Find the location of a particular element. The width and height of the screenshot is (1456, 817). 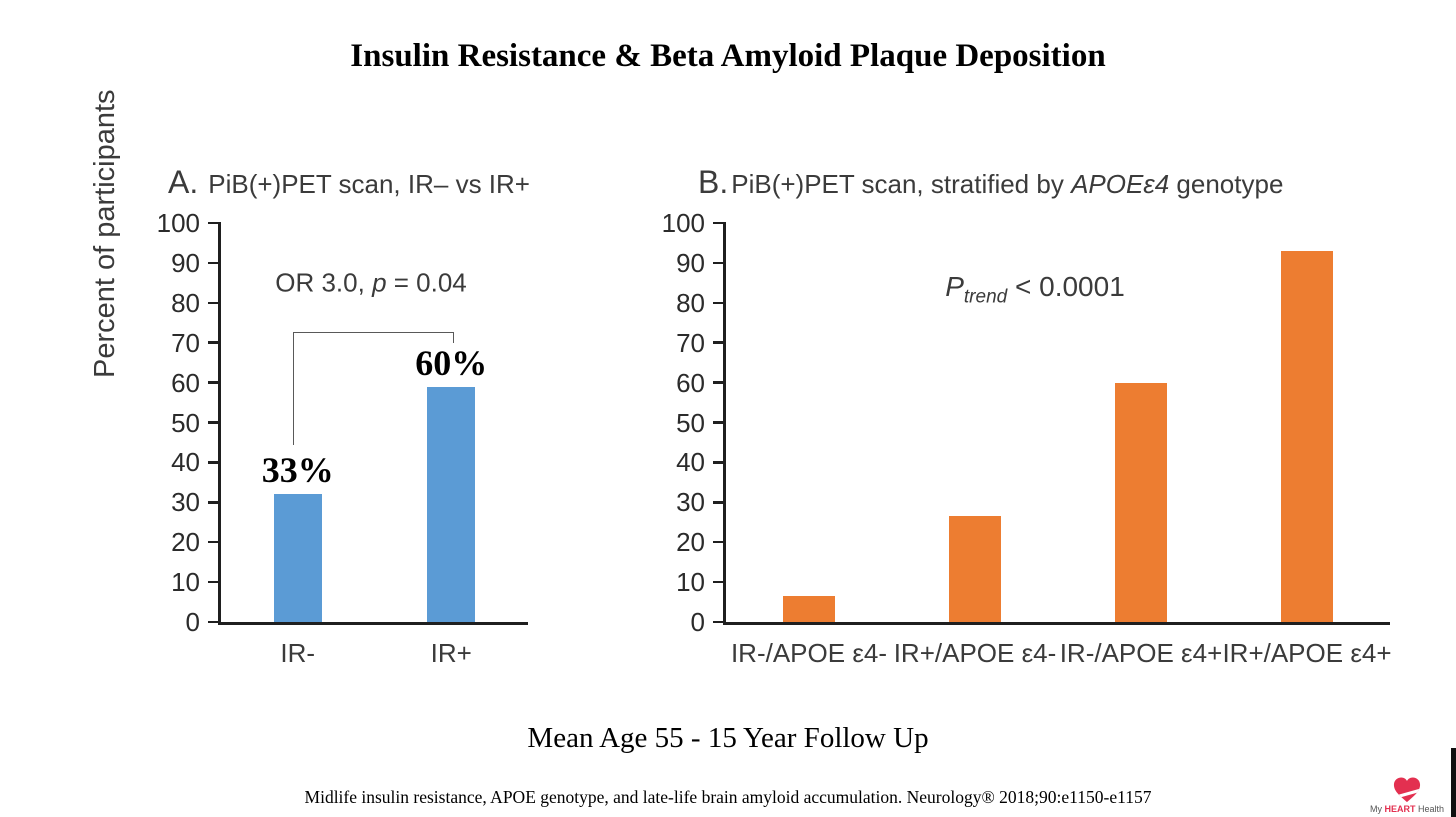

bar-IR- is located at coordinates (297, 558).